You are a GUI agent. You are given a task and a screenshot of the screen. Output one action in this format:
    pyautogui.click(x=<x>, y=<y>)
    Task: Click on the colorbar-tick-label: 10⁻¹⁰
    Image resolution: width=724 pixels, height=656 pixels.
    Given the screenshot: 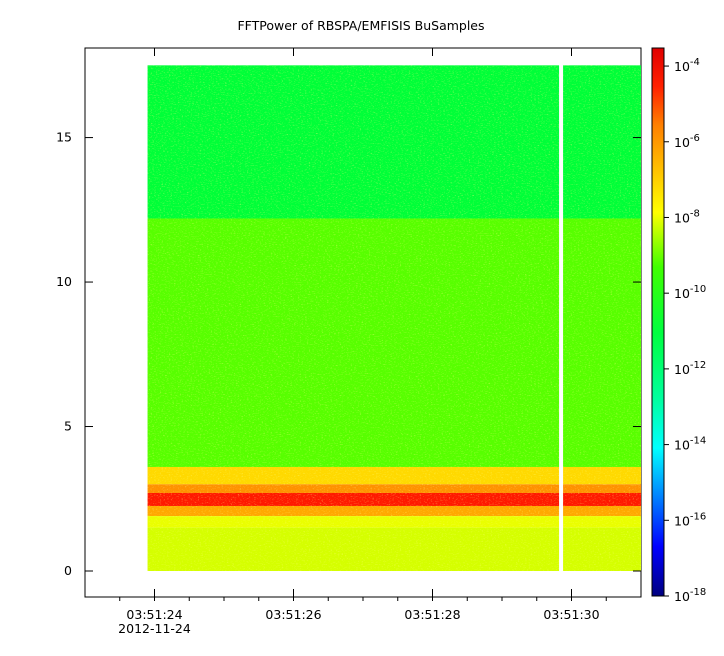 What is the action you would take?
    pyautogui.click(x=690, y=292)
    